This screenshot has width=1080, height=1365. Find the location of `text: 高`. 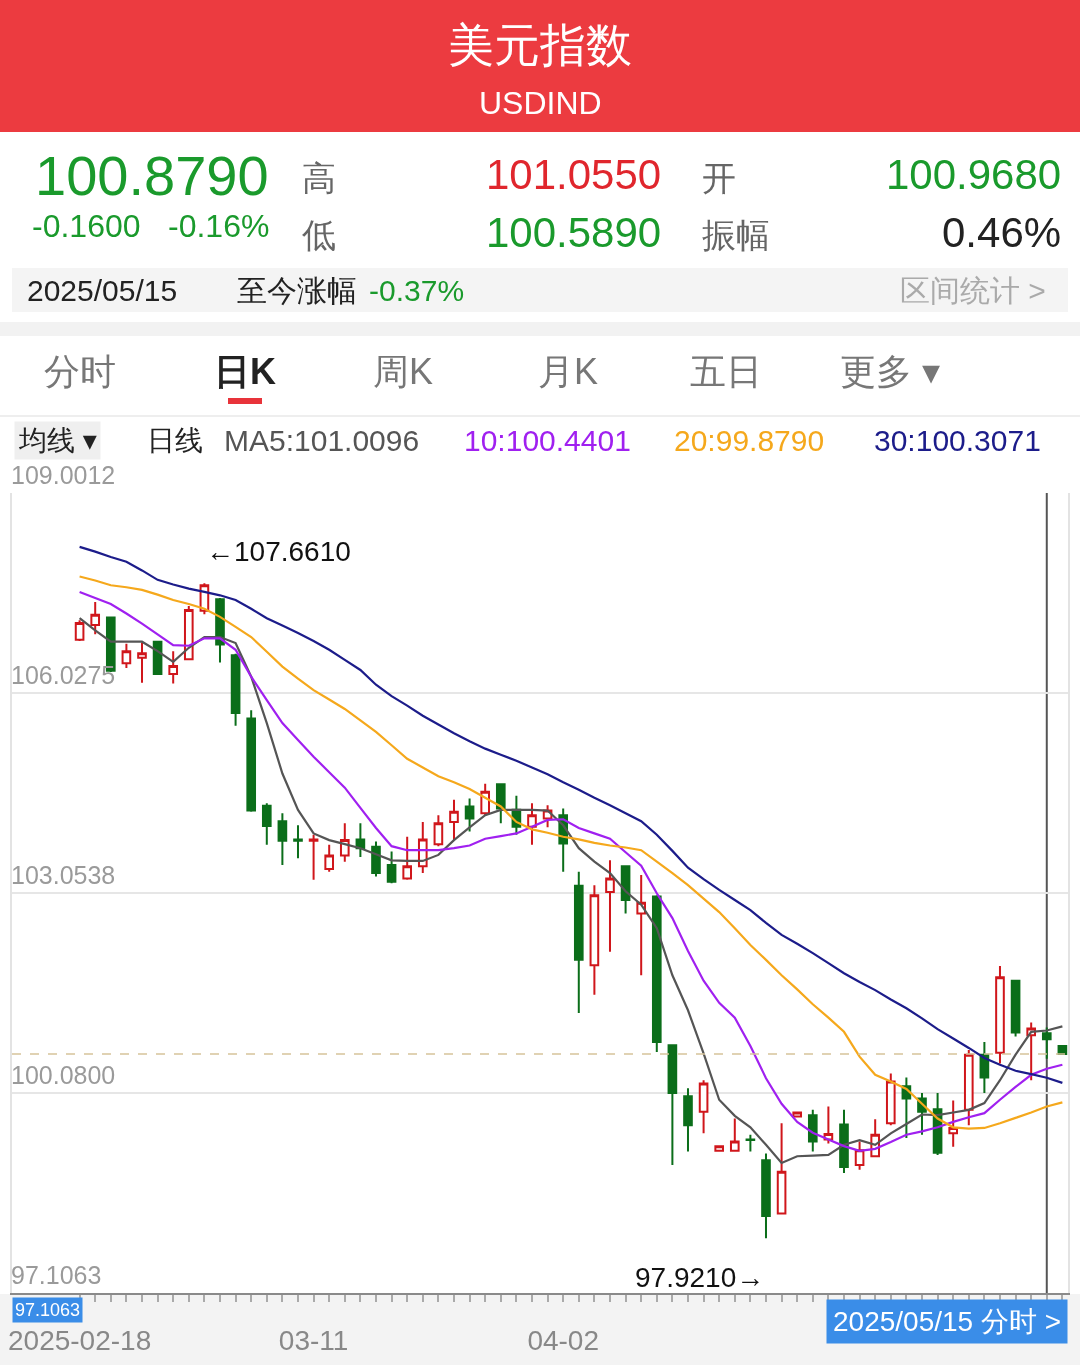

text: 高 is located at coordinates (319, 178).